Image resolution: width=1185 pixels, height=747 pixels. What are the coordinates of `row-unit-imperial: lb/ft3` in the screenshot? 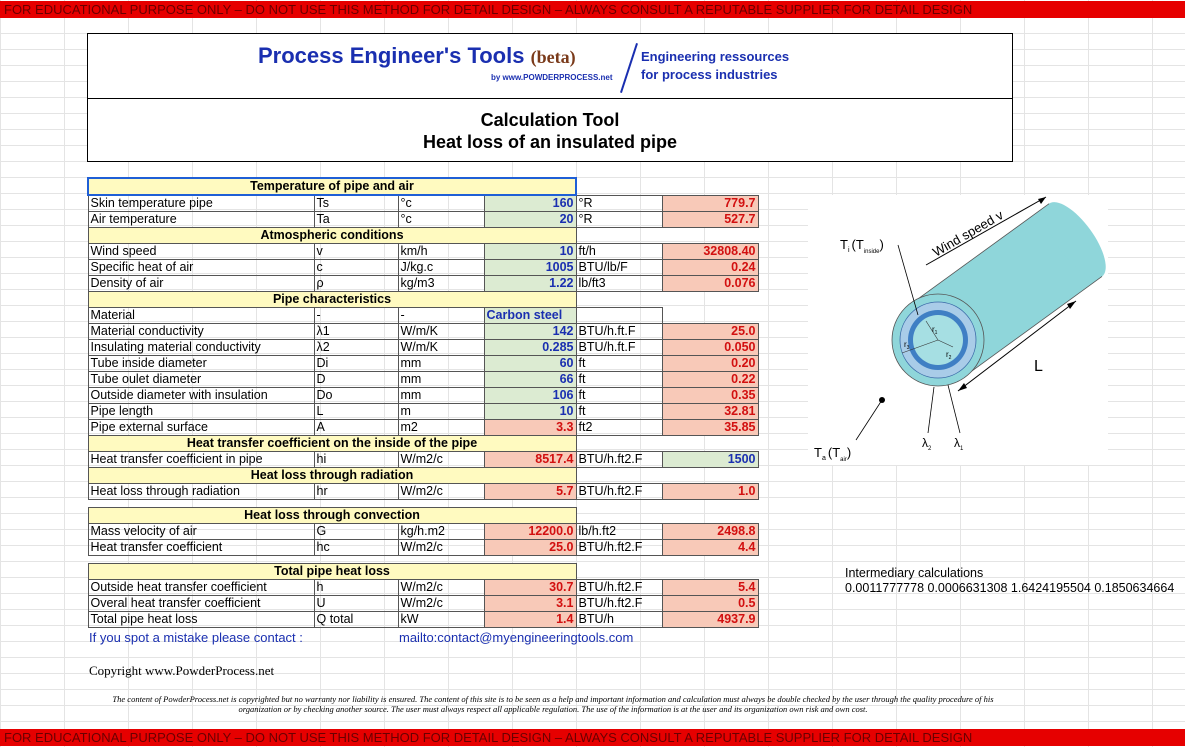 It's located at (619, 283).